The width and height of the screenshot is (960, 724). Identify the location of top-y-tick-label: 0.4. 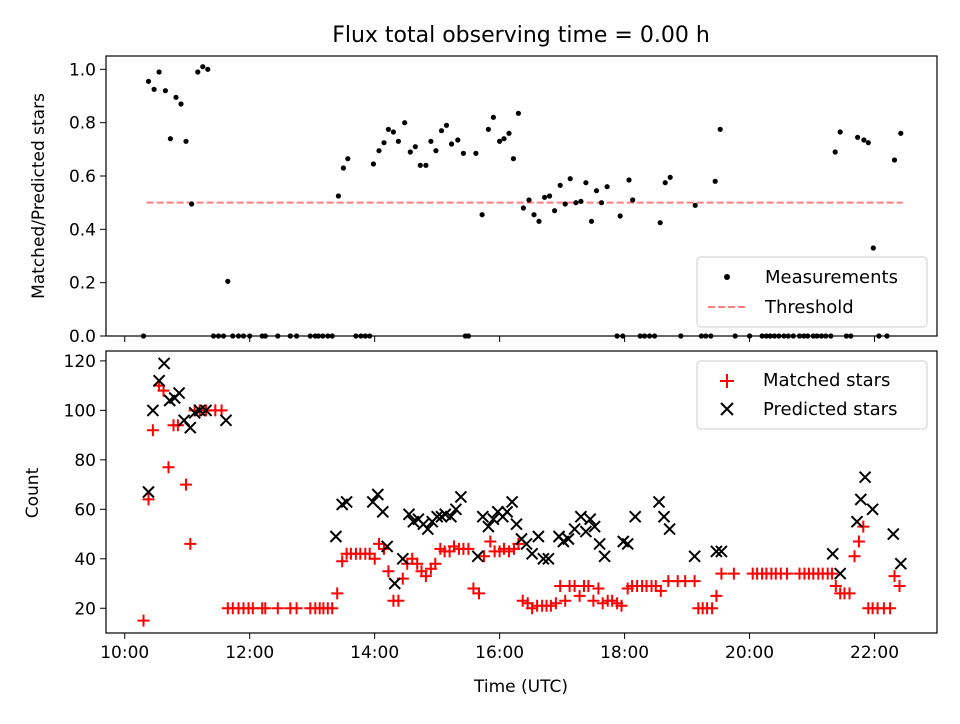
(82, 230).